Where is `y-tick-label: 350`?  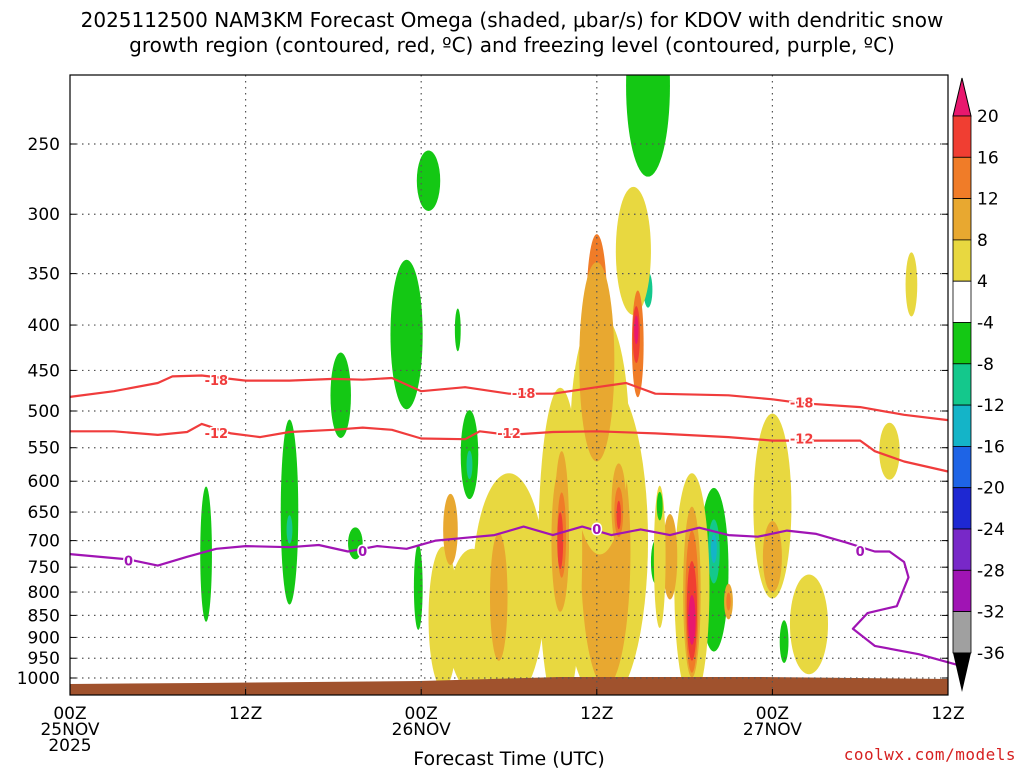
y-tick-label: 350 is located at coordinates (44, 275).